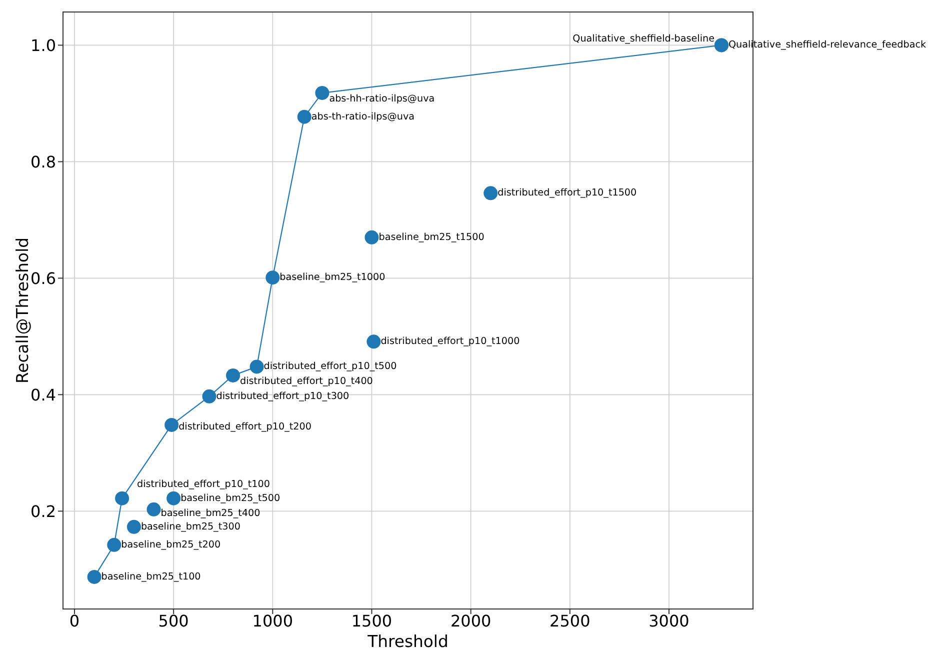 The height and width of the screenshot is (656, 929). Describe the element at coordinates (151, 576) in the screenshot. I see `annotation: baseline_bm25_t100` at that location.